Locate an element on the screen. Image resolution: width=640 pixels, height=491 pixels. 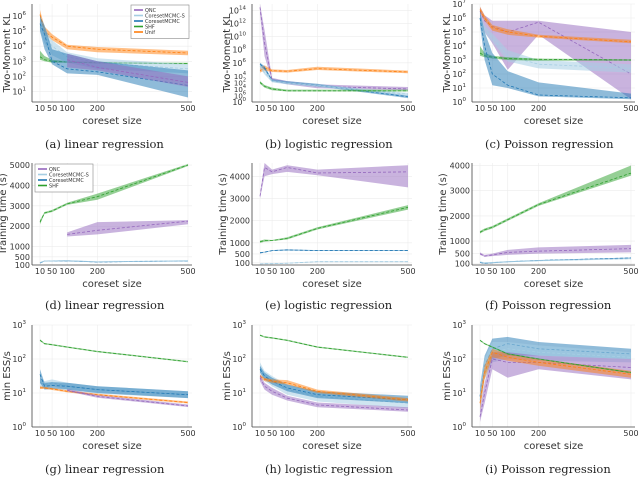
y-tick-label: 10² is located at coordinates (239, 359).